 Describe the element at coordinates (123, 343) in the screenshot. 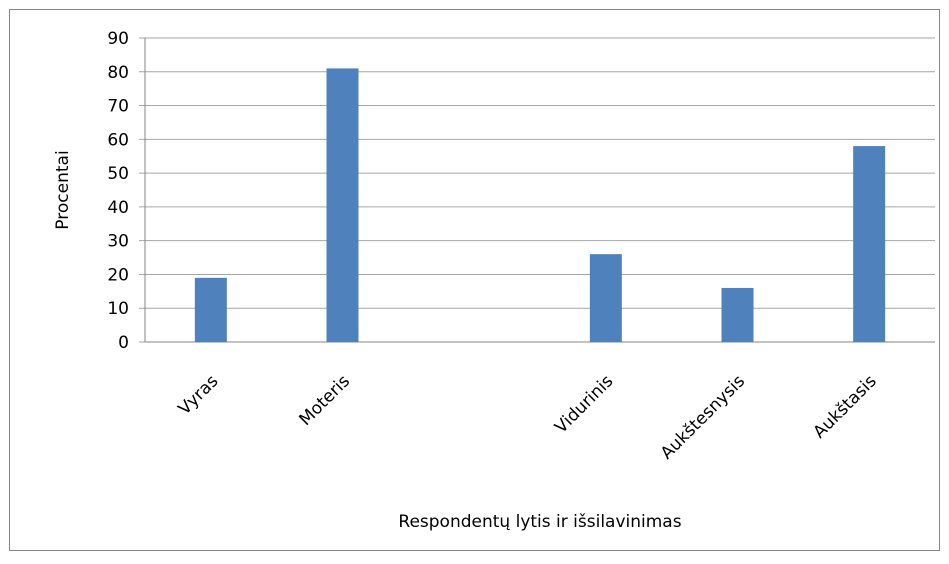

I see `y-tick-label: 0` at that location.